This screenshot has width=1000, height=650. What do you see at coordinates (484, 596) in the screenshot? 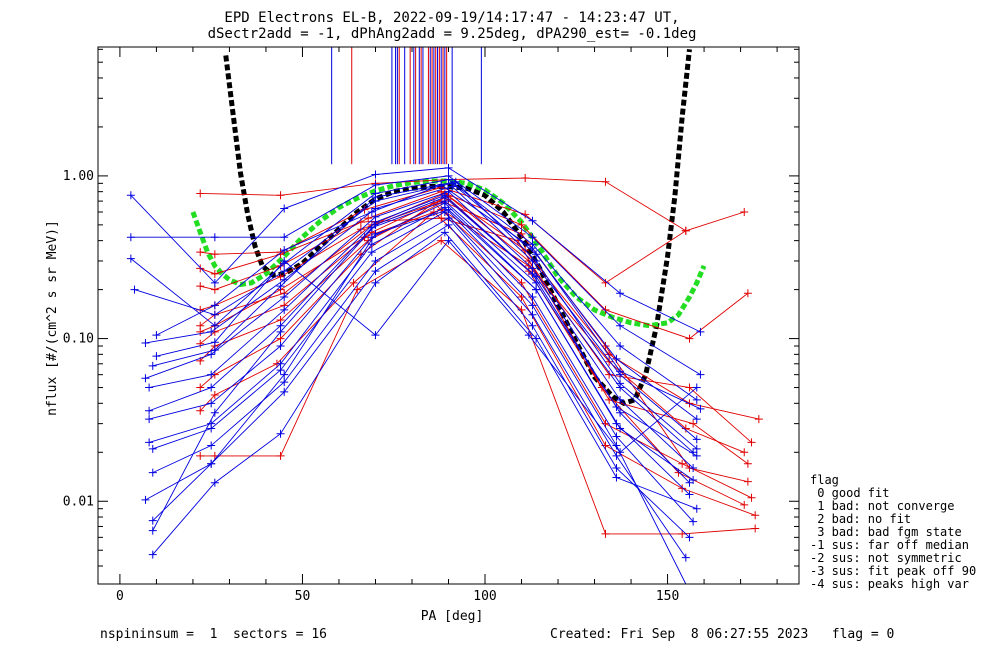
I see `x-tick-label: 100` at bounding box center [484, 596].